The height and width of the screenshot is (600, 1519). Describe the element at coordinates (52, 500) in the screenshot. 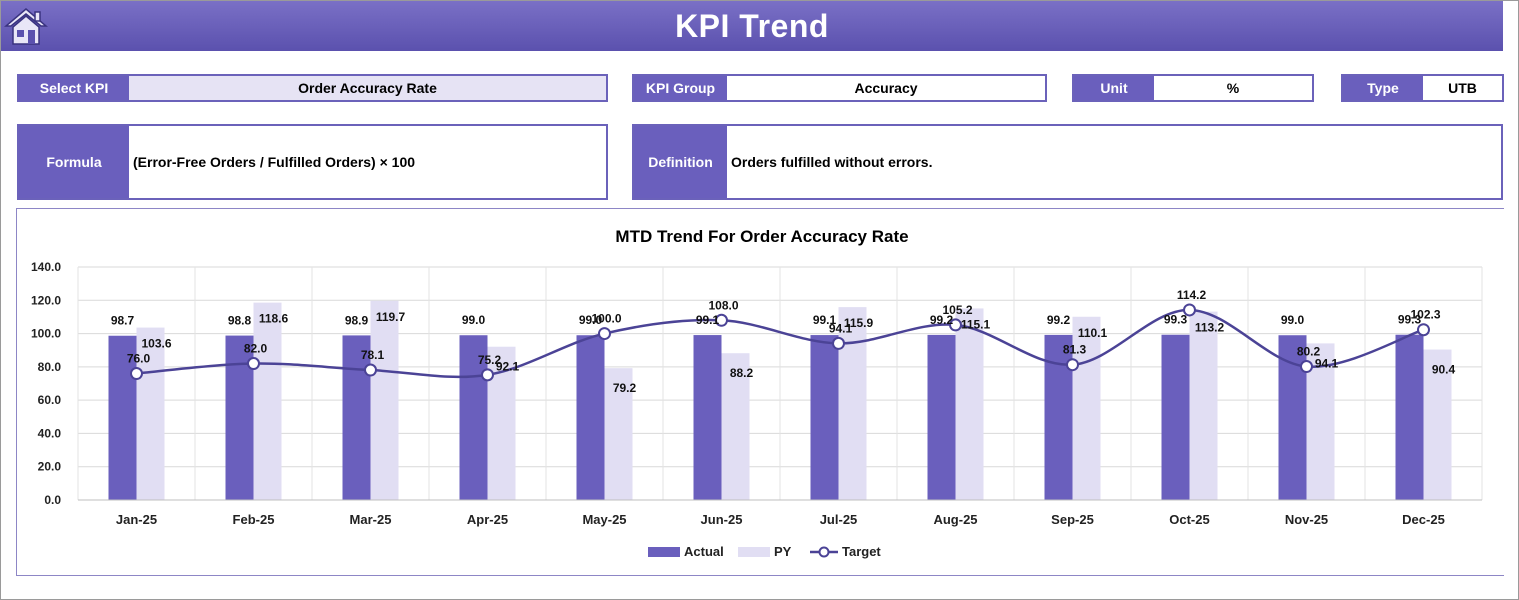

I see `y-tick-label: 0.0` at that location.